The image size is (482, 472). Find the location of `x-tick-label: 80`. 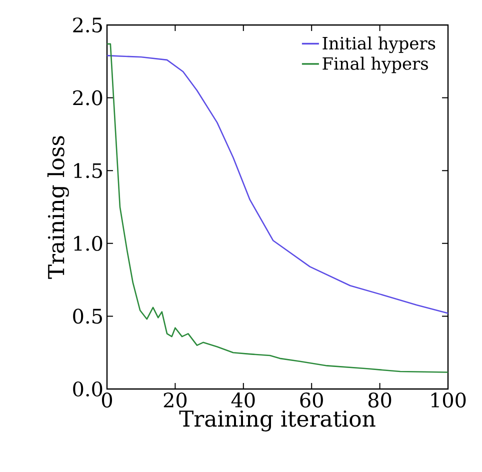

x-tick-label: 80 is located at coordinates (380, 400).